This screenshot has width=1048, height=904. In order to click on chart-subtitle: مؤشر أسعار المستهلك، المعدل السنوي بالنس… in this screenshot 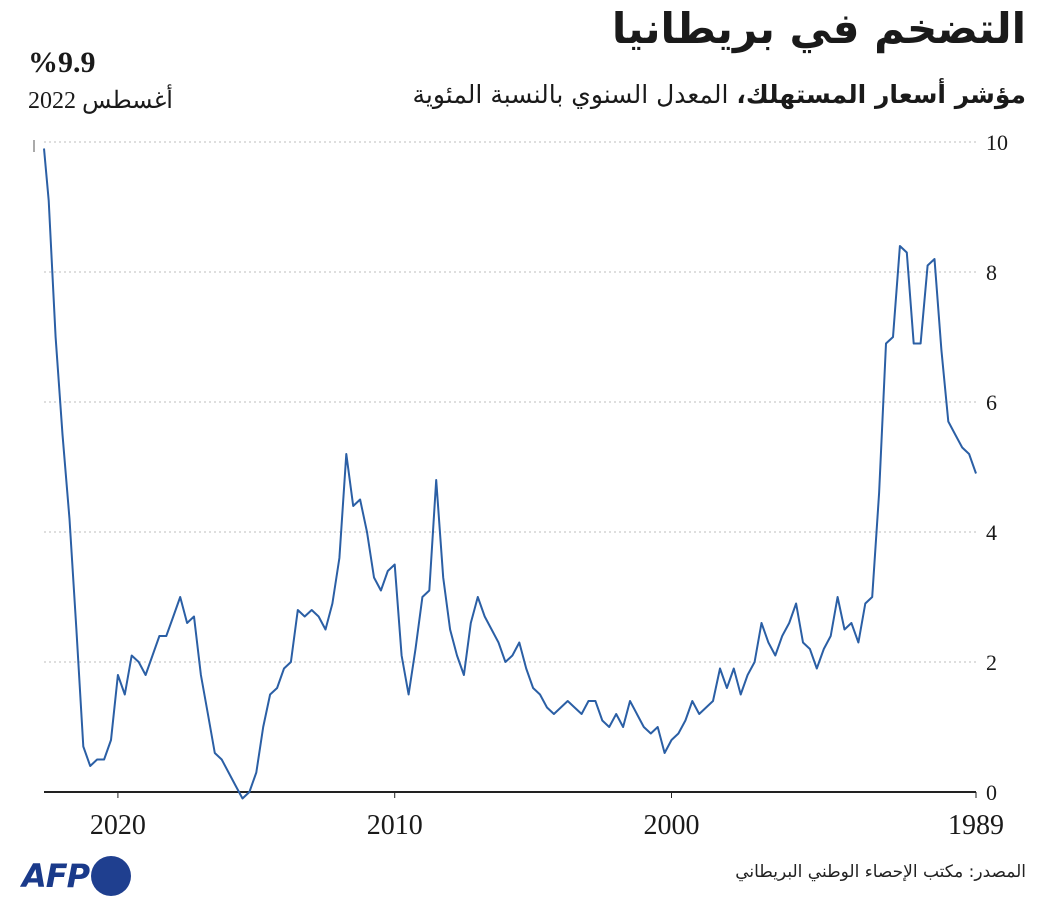, I will do `click(719, 94)`.